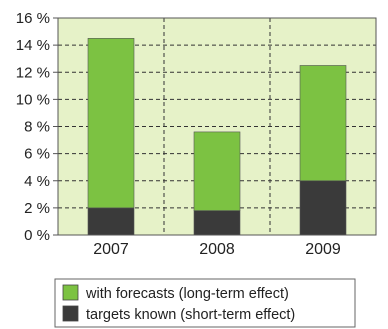 This screenshot has width=388, height=329. I want to click on x-axis: 2007 2008 2009, so click(217, 249).